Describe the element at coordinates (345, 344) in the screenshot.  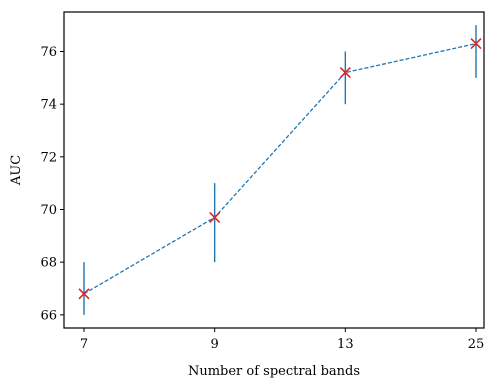
I see `x-tick-label: 13` at that location.